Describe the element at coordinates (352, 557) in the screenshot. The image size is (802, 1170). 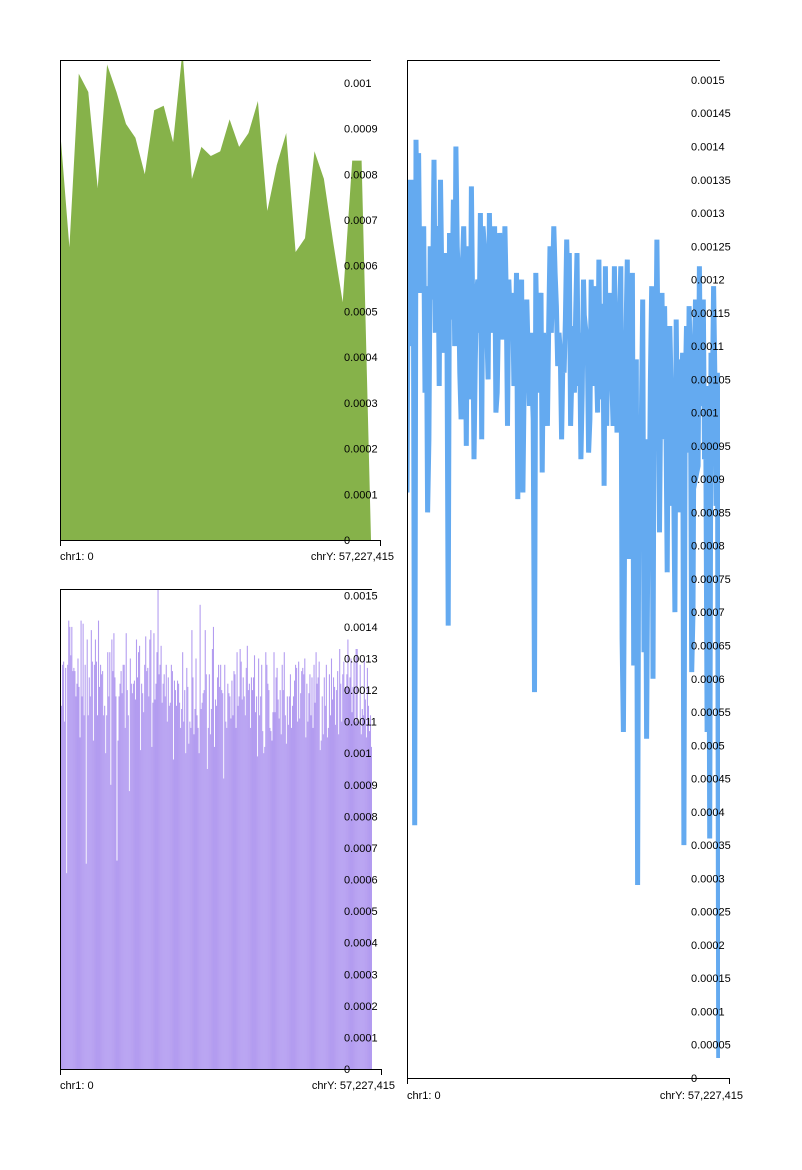
I see `x-label-end: chrY: 57,227,415` at that location.